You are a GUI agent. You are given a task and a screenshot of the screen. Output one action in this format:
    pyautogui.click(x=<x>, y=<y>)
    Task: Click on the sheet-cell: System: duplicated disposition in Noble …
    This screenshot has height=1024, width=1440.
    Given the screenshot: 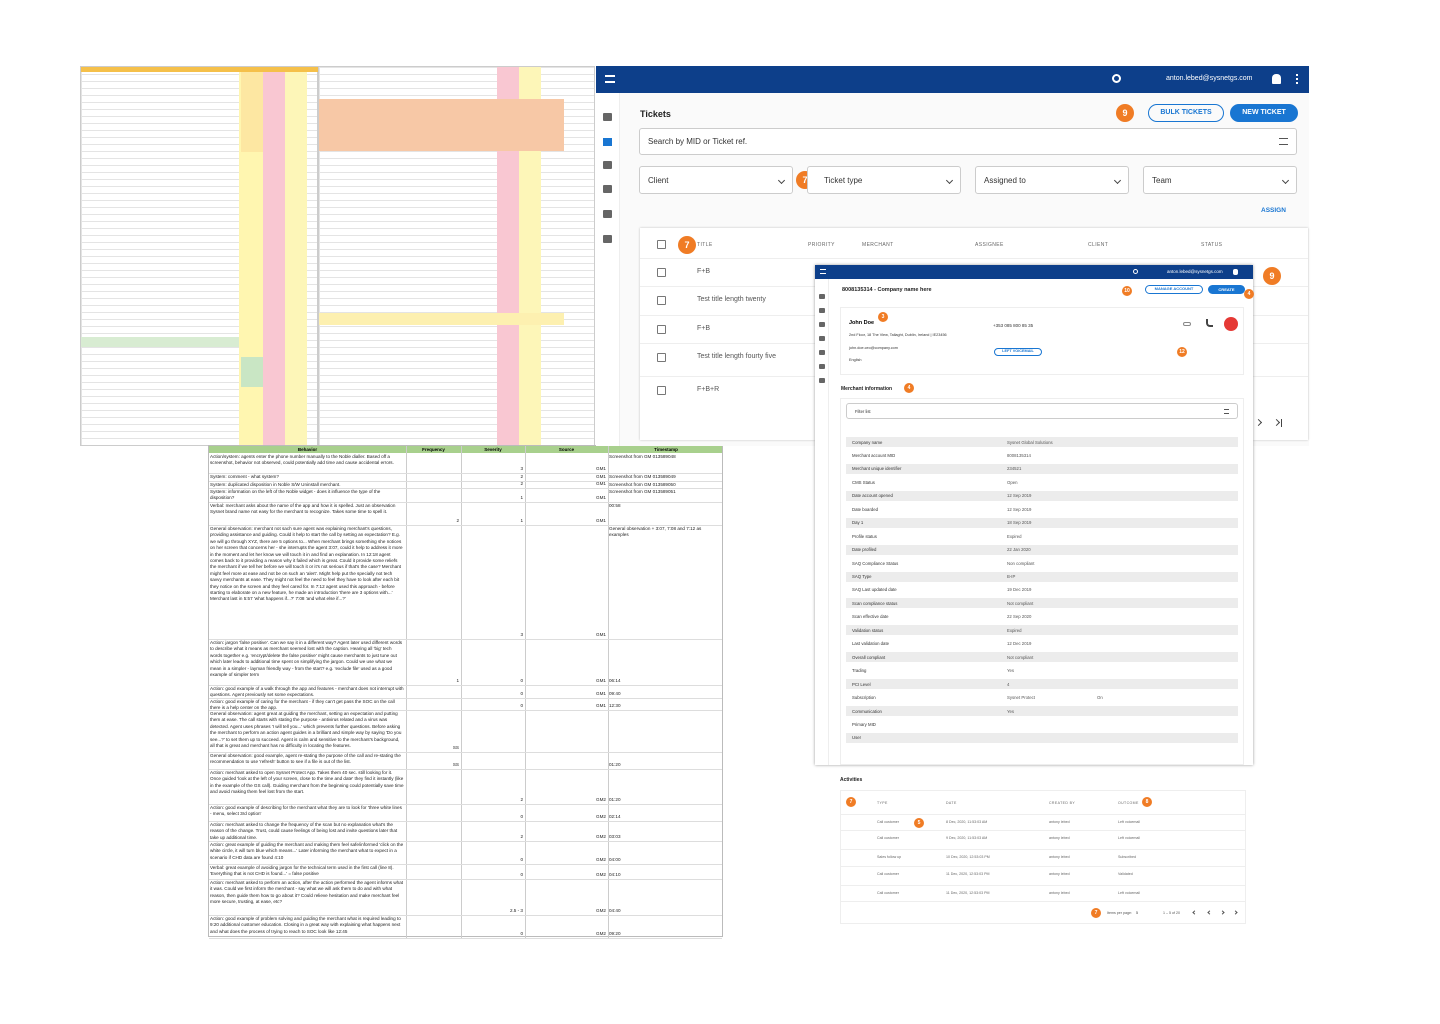 What is the action you would take?
    pyautogui.click(x=275, y=484)
    